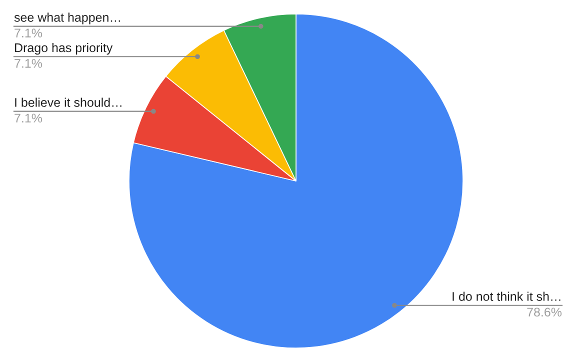  I want to click on slice-label: Drago has priority, so click(64, 48).